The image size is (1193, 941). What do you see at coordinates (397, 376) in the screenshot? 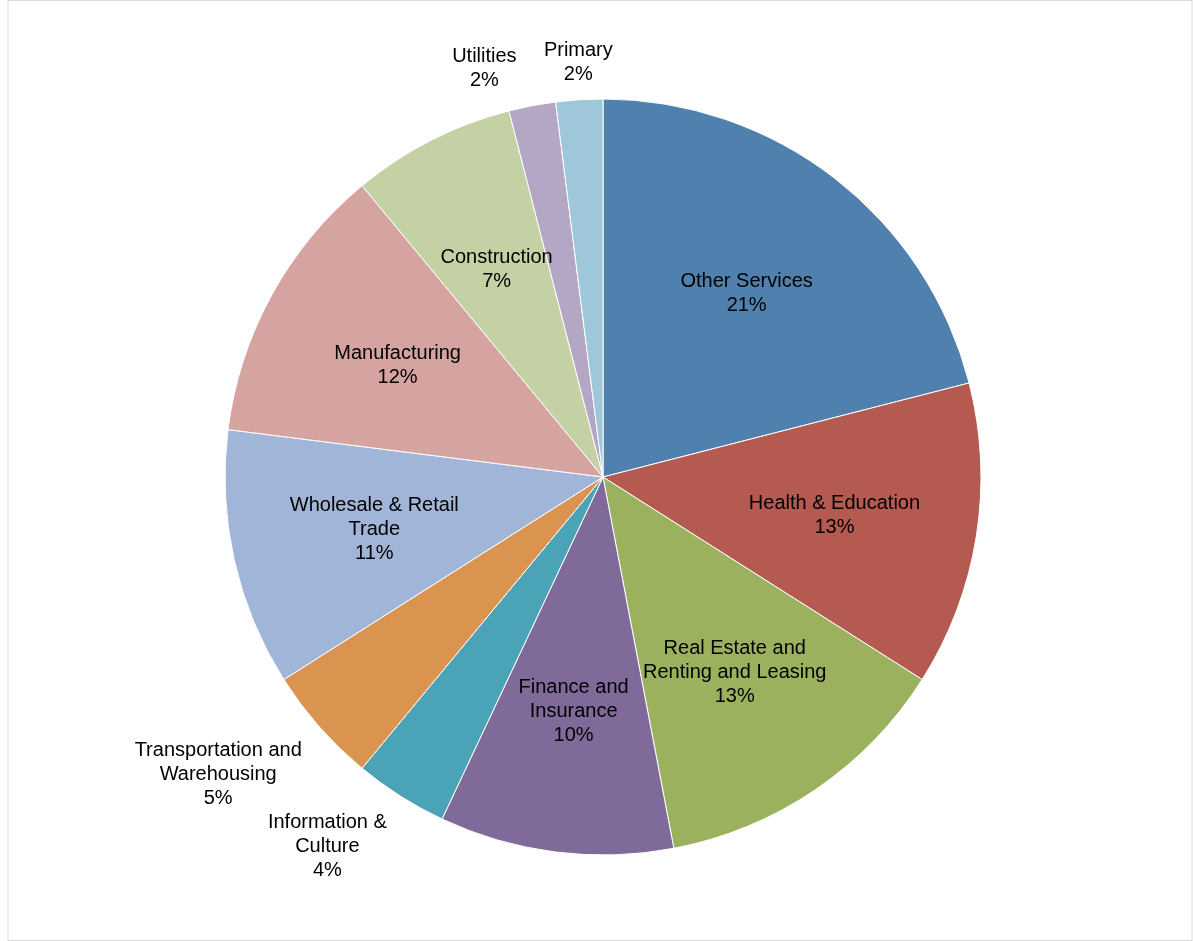
I see `data-label: 12%` at bounding box center [397, 376].